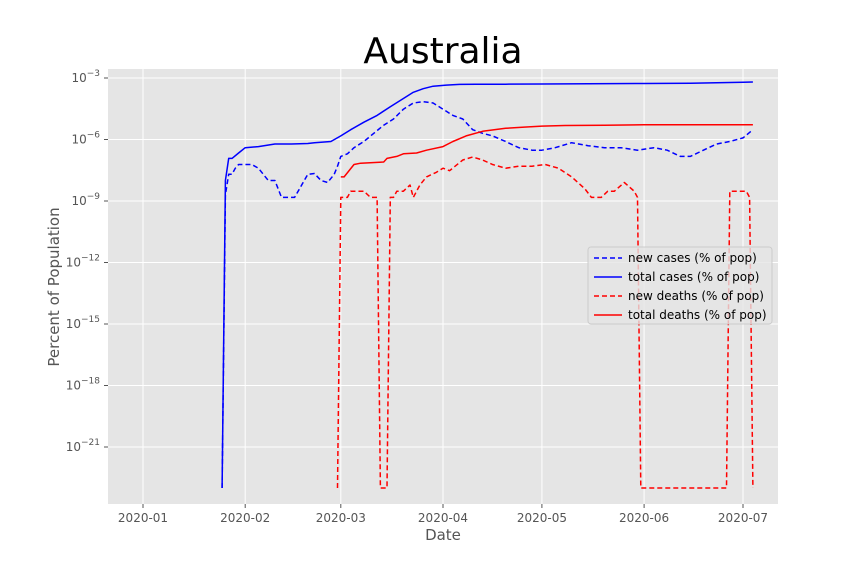 This screenshot has width=864, height=576. I want to click on x-tick-label: 2020-04, so click(443, 518).